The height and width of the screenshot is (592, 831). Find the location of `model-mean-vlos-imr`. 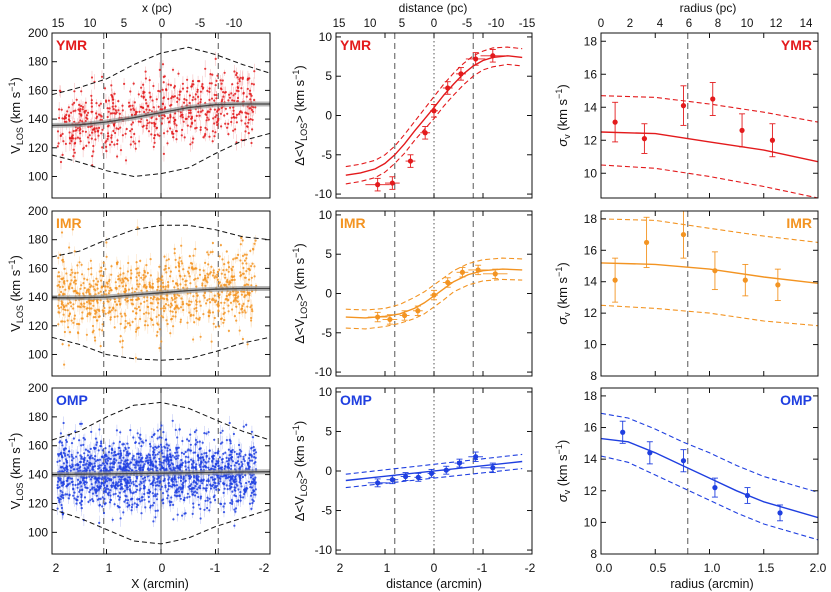

model-mean-vlos-imr is located at coordinates (161, 293).